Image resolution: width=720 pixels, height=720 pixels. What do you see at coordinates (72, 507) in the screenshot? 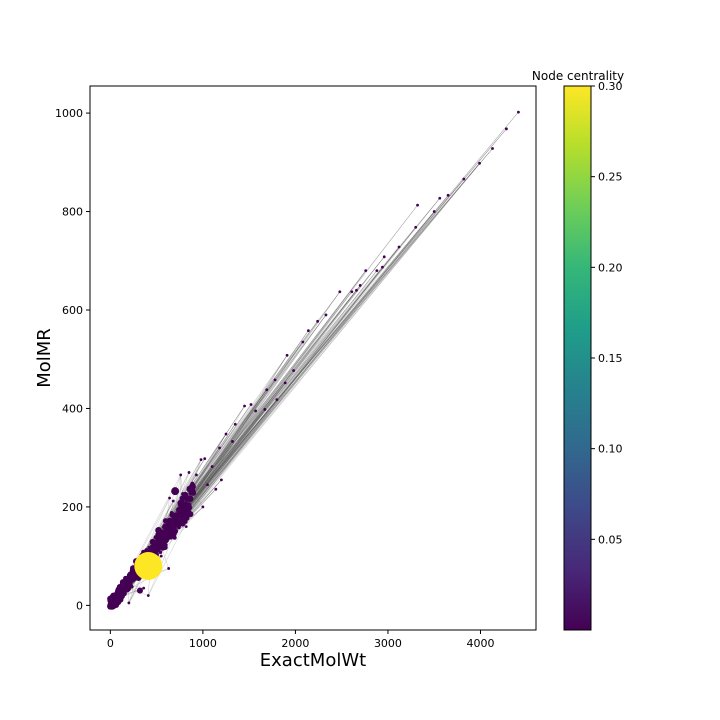
I see `y-tick-label: 200` at bounding box center [72, 507].